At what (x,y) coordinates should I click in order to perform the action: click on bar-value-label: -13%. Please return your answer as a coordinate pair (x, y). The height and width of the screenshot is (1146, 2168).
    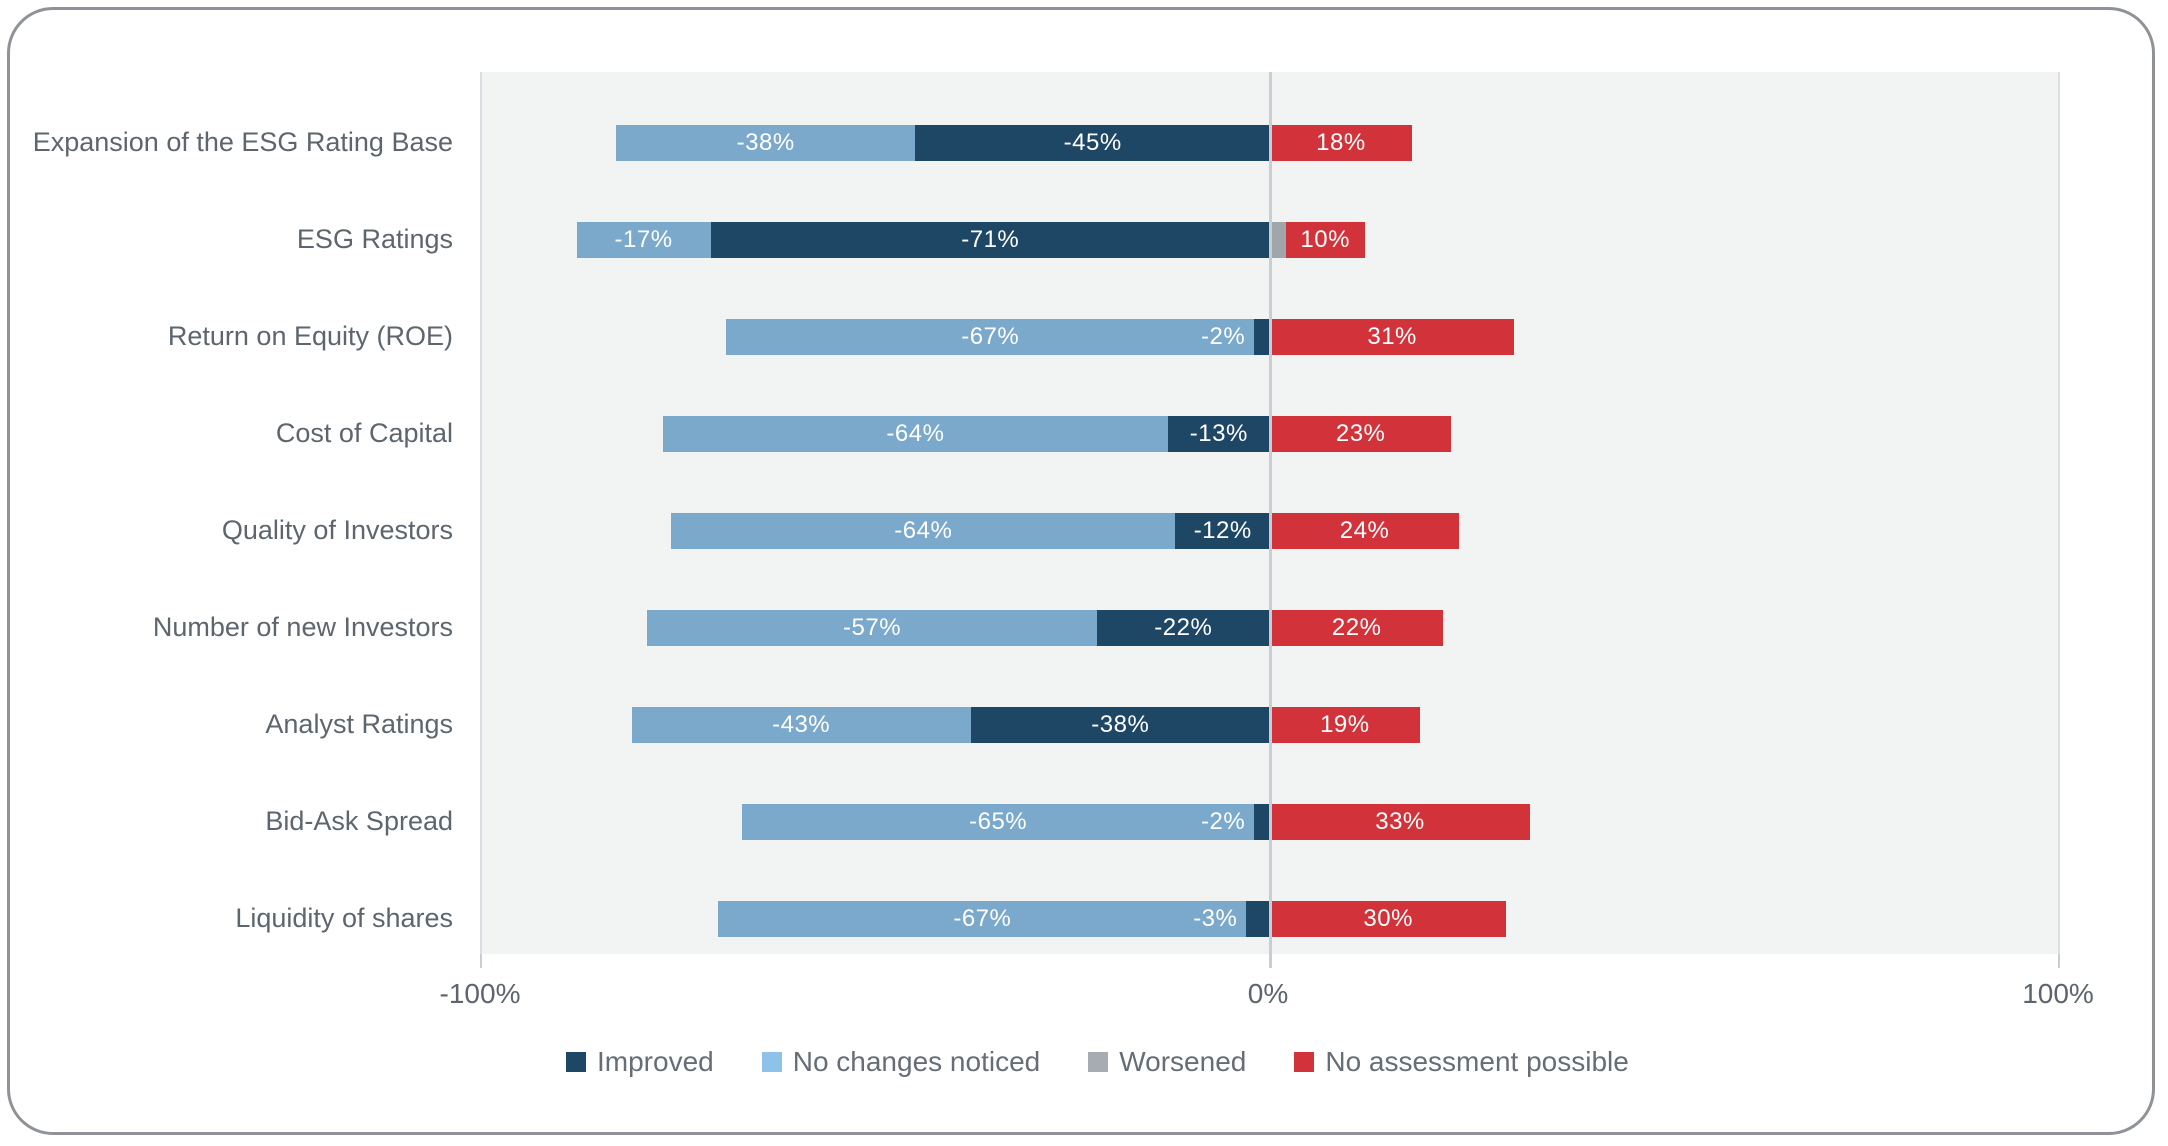
    Looking at the image, I should click on (1218, 433).